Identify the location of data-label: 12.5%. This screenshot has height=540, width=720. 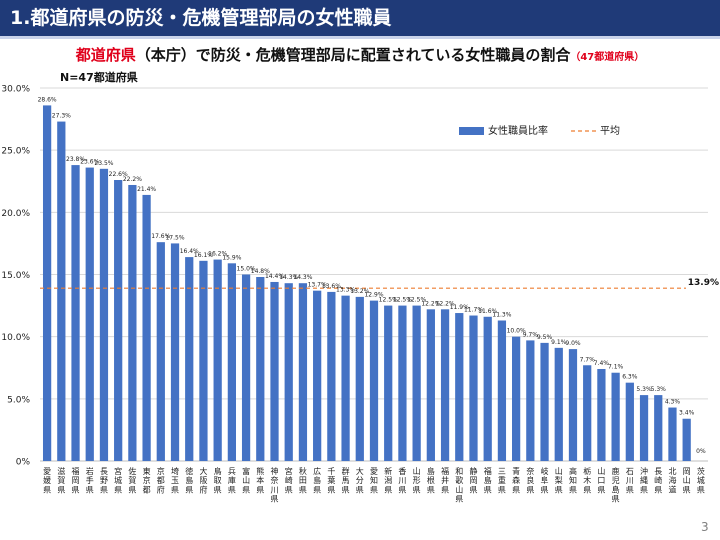
(416, 300).